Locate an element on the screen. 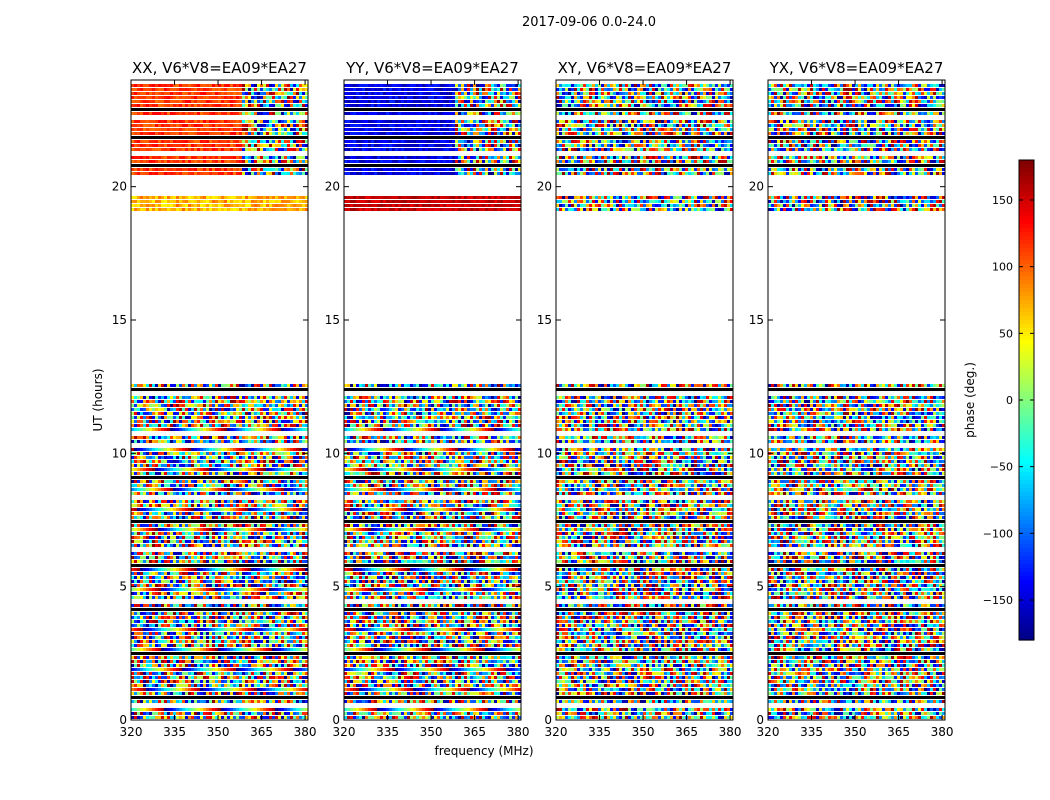 Image resolution: width=1050 pixels, height=800 pixels. colorbar: 150 100 50 0 −50 −100 −150 is located at coordinates (1009, 400).